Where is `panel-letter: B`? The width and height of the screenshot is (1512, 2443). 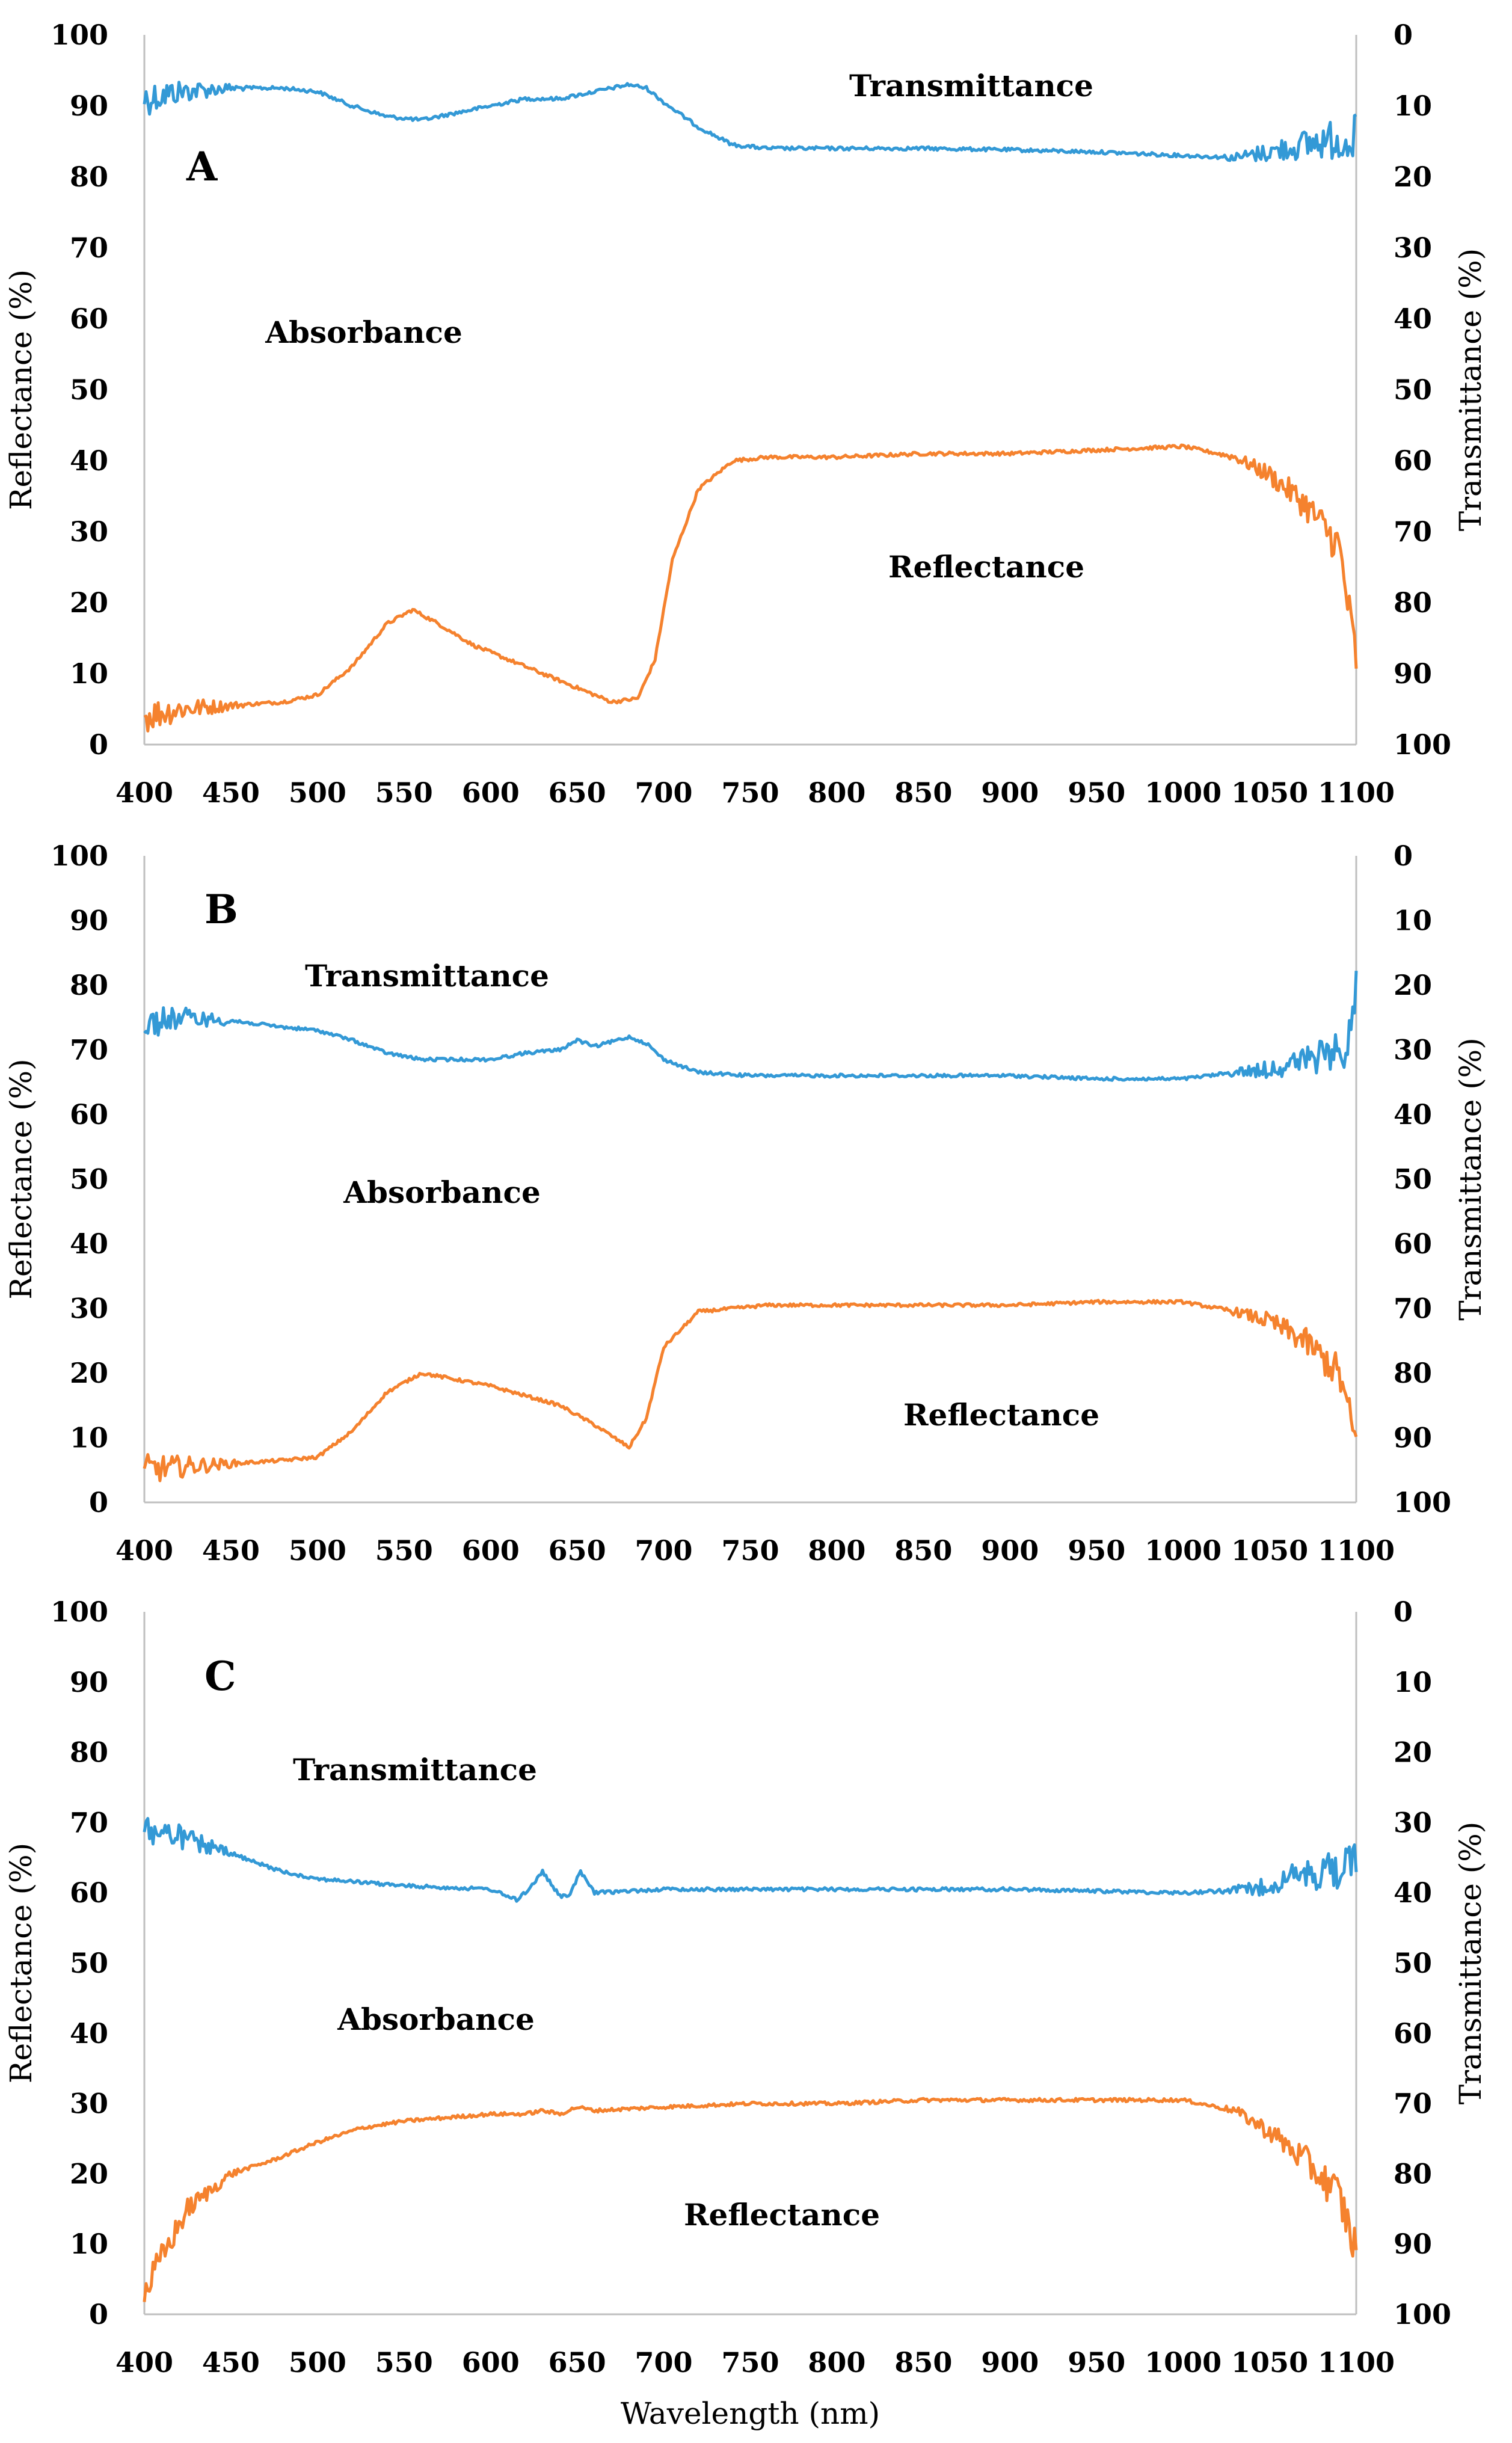
panel-letter: B is located at coordinates (221, 909).